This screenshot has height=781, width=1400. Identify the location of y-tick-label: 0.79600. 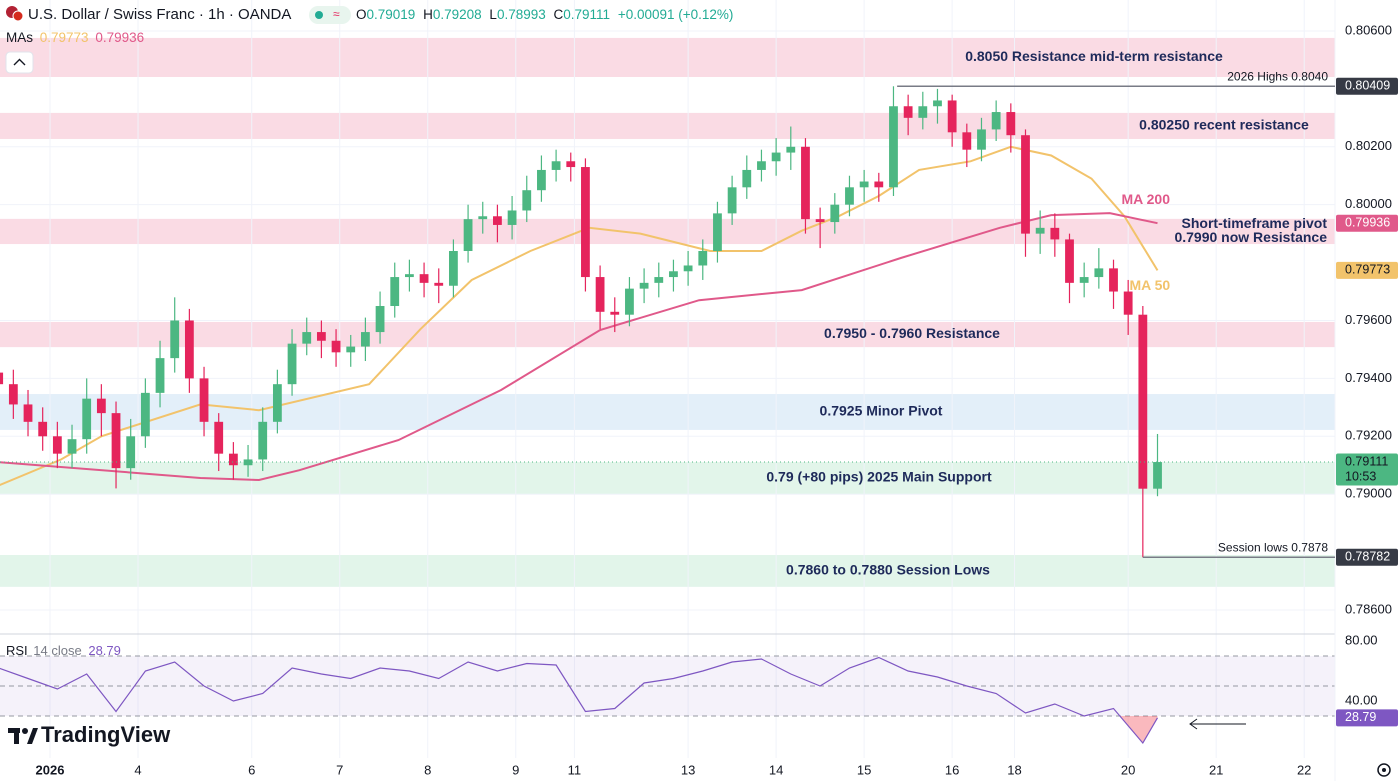
(1368, 319).